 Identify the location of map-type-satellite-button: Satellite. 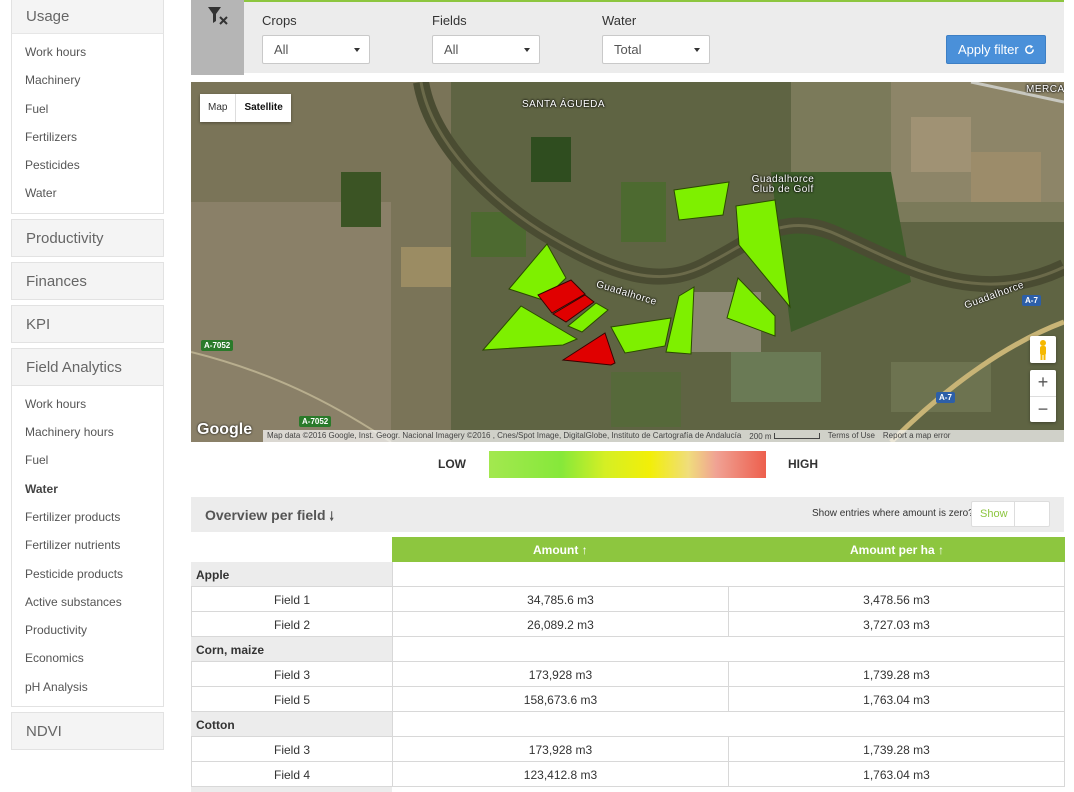
(262, 108).